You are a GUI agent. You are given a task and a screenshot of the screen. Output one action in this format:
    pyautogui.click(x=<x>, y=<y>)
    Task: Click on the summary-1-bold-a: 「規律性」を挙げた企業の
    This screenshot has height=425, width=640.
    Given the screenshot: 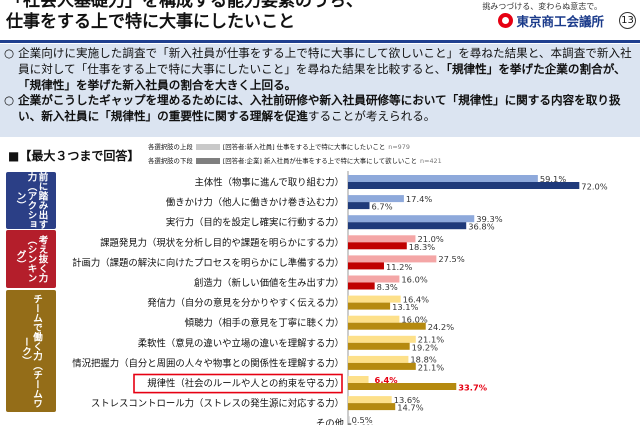 What is the action you would take?
    pyautogui.click(x=513, y=68)
    